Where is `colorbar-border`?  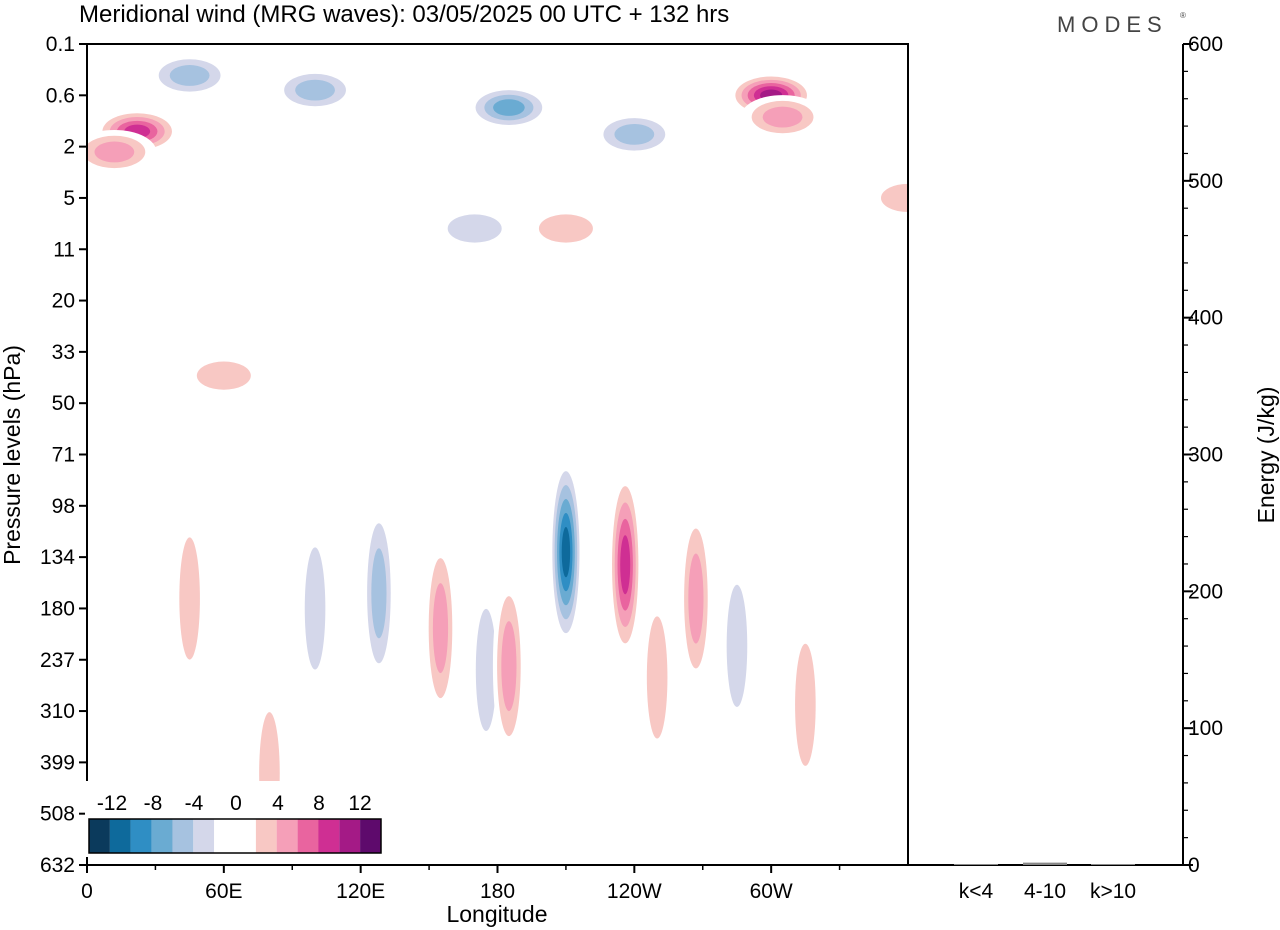
colorbar-border is located at coordinates (235, 836).